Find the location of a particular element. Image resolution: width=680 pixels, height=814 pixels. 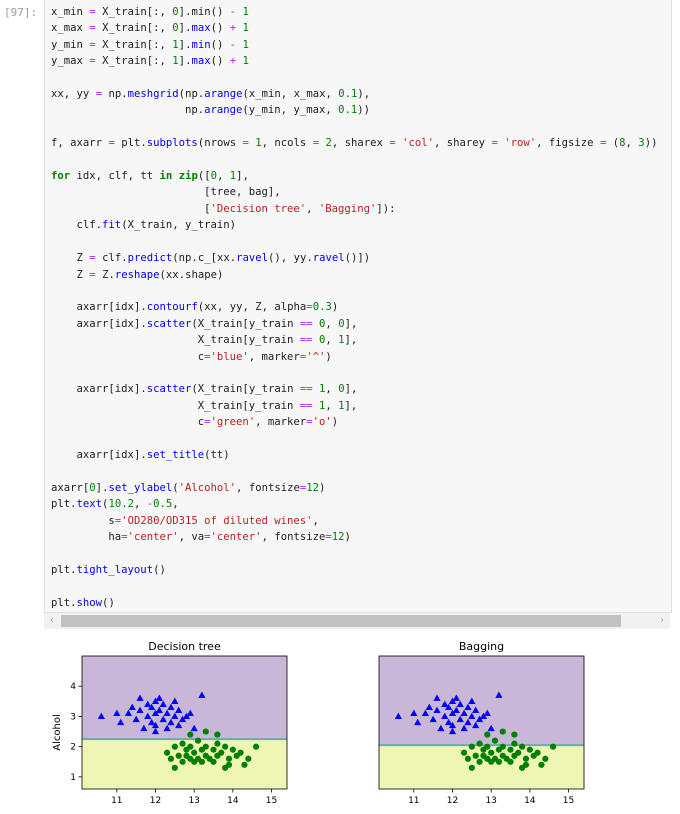

y-axis-label: Alcohol is located at coordinates (57, 732).